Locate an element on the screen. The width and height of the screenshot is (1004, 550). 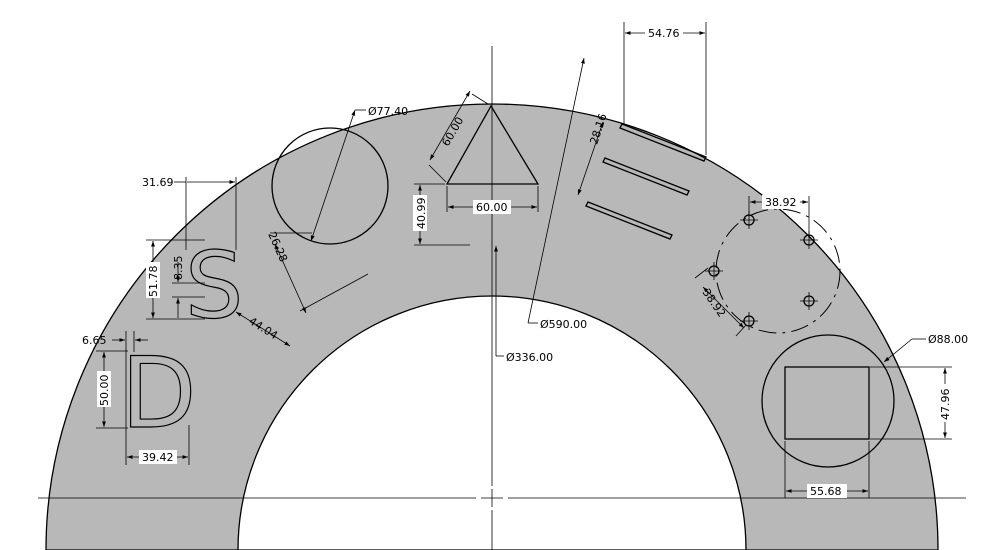
center-mark is located at coordinates (492, 498).